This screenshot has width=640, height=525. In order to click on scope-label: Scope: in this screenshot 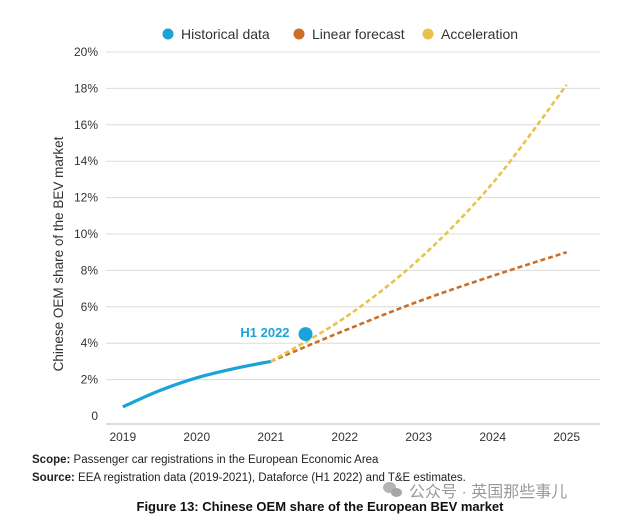, I will do `click(51, 460)`.